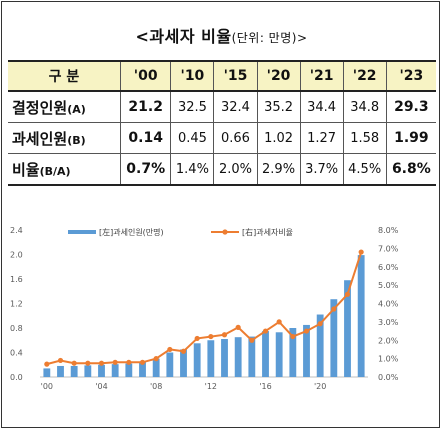  What do you see at coordinates (225, 232) in the screenshot?
I see `legend-marker-line` at bounding box center [225, 232].